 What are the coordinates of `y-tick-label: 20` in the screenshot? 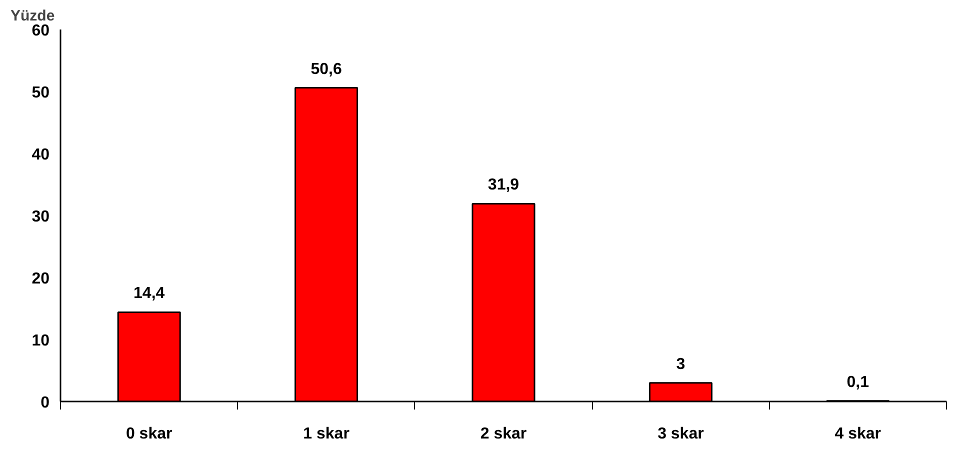 It's located at (41, 279).